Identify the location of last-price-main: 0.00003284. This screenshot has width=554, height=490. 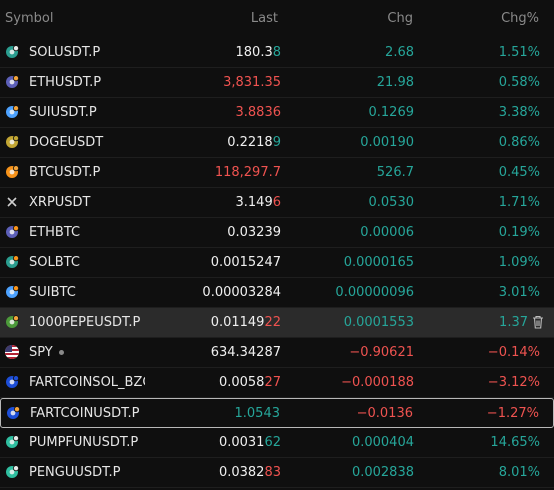
(241, 292).